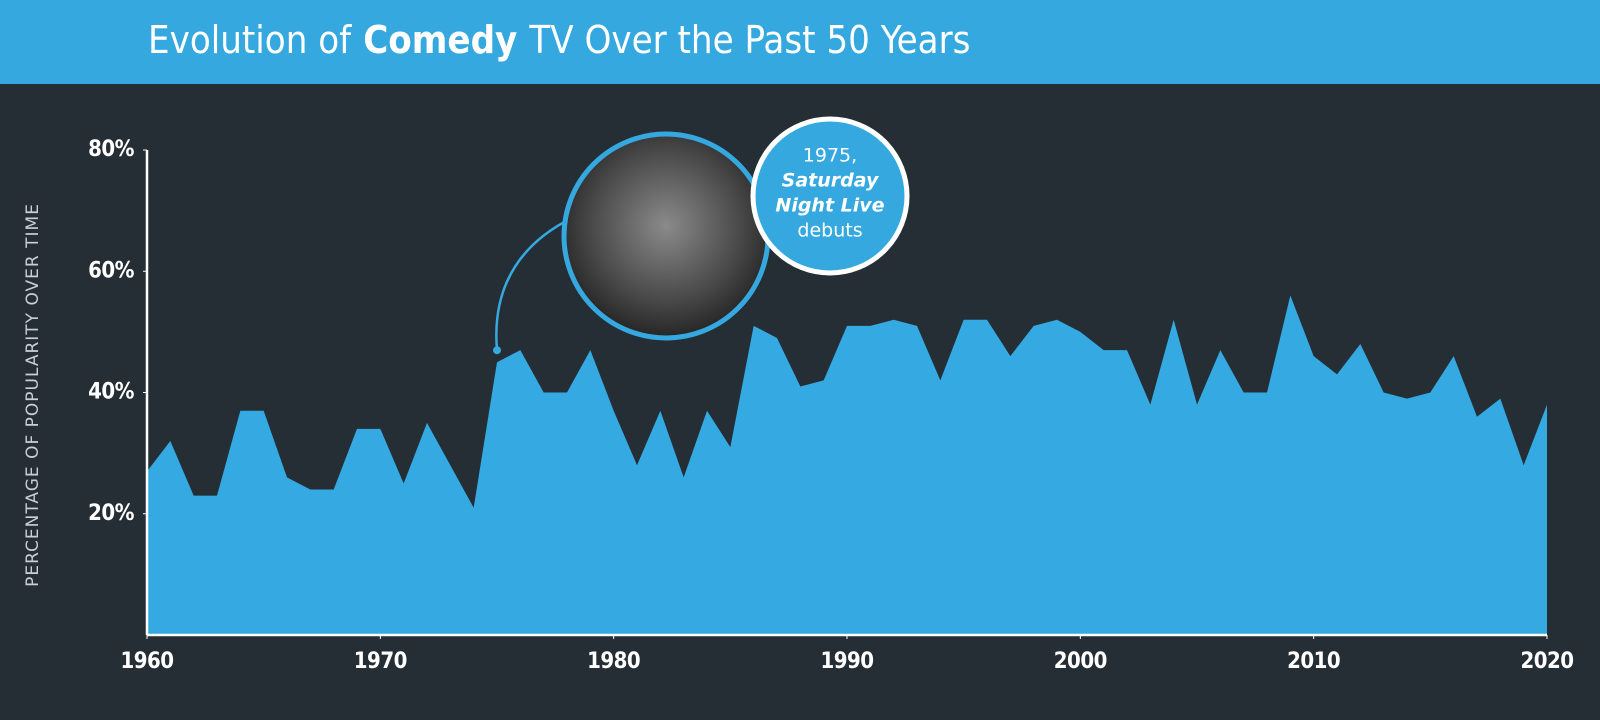  What do you see at coordinates (830, 156) in the screenshot?
I see `annotation-text: 1975,` at bounding box center [830, 156].